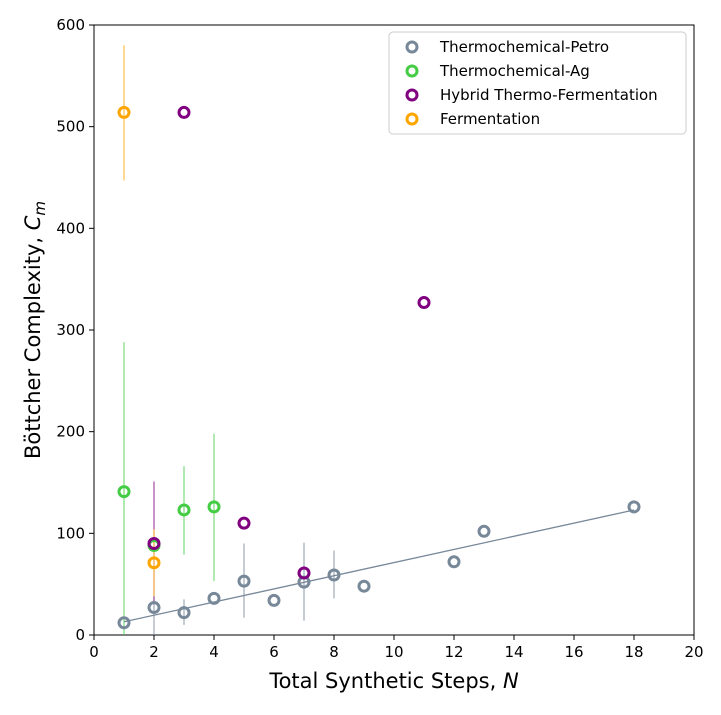 The height and width of the screenshot is (715, 721). Describe the element at coordinates (80, 635) in the screenshot. I see `y-tick-label: 0` at that location.